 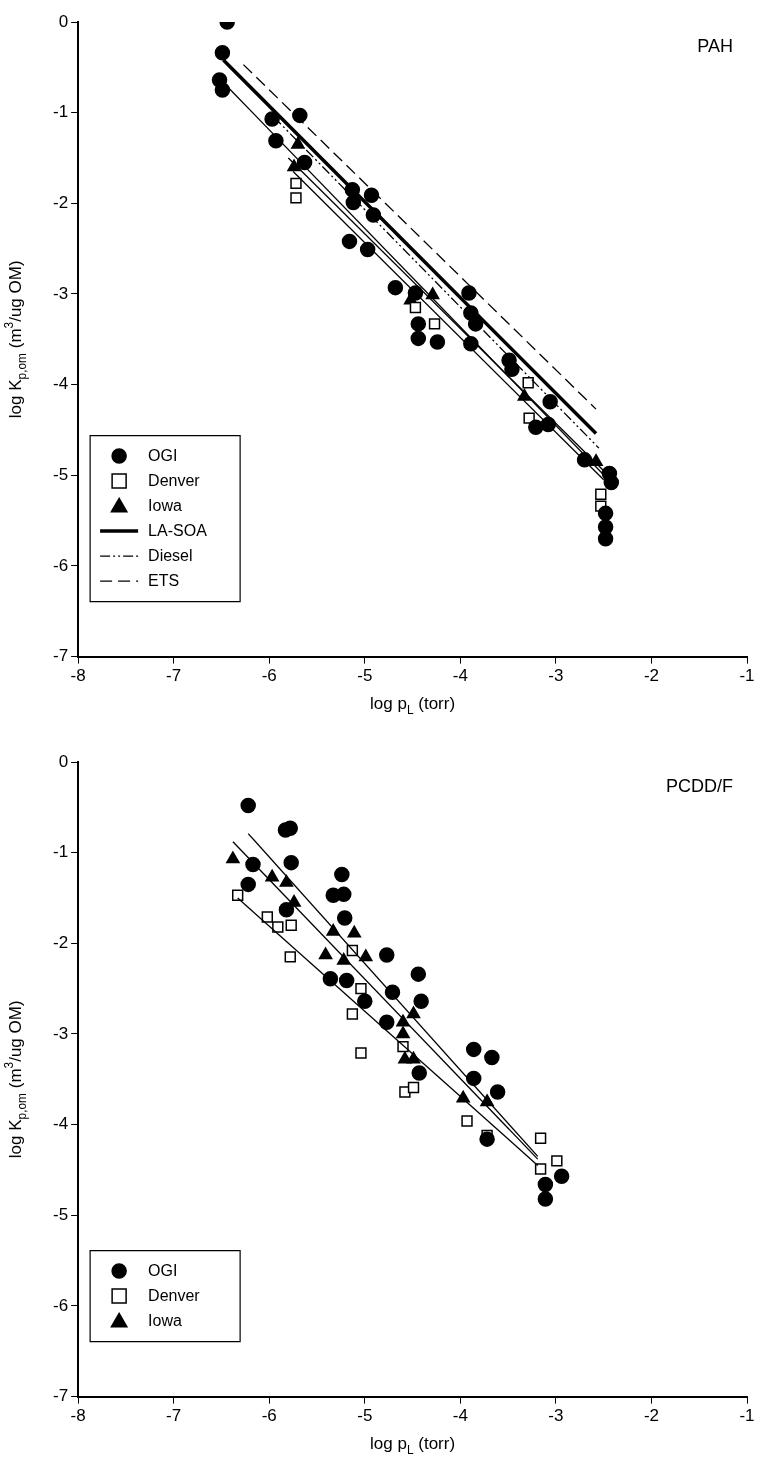 I want to click on legend-label: Diesel, so click(x=170, y=555).